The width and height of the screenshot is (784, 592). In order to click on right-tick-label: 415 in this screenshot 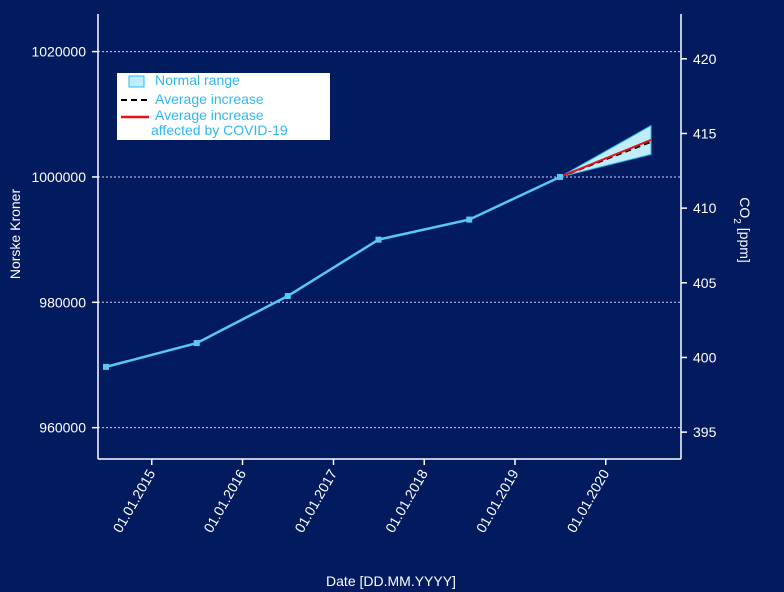, I will do `click(705, 133)`.